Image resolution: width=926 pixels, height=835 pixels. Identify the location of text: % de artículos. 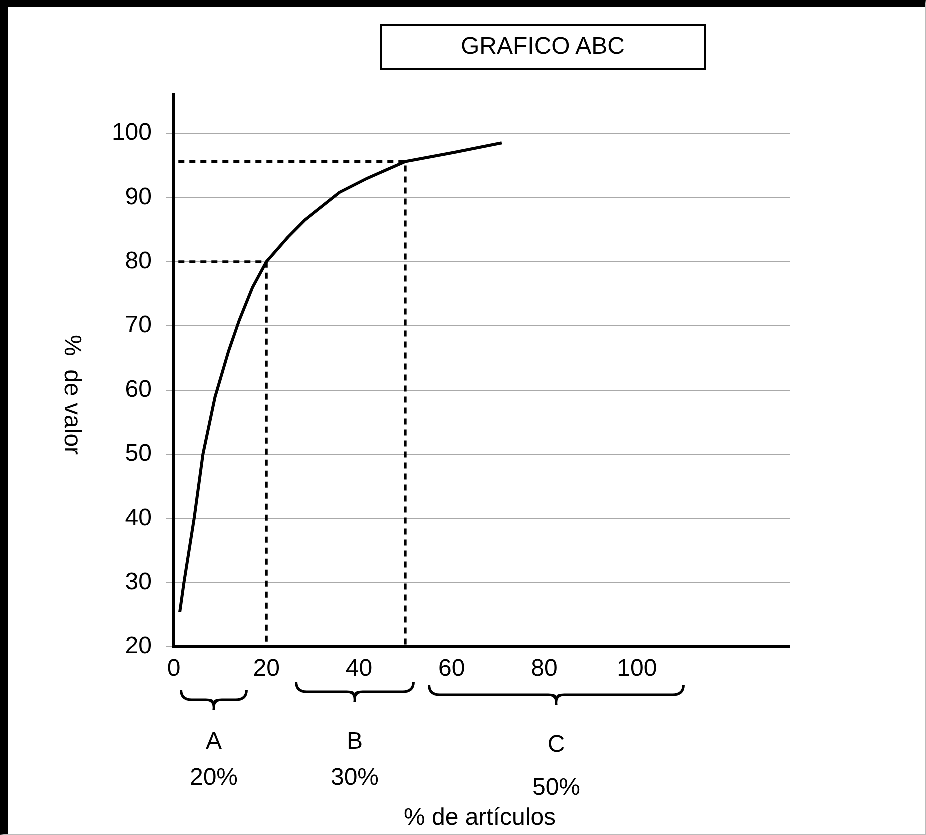
(480, 818).